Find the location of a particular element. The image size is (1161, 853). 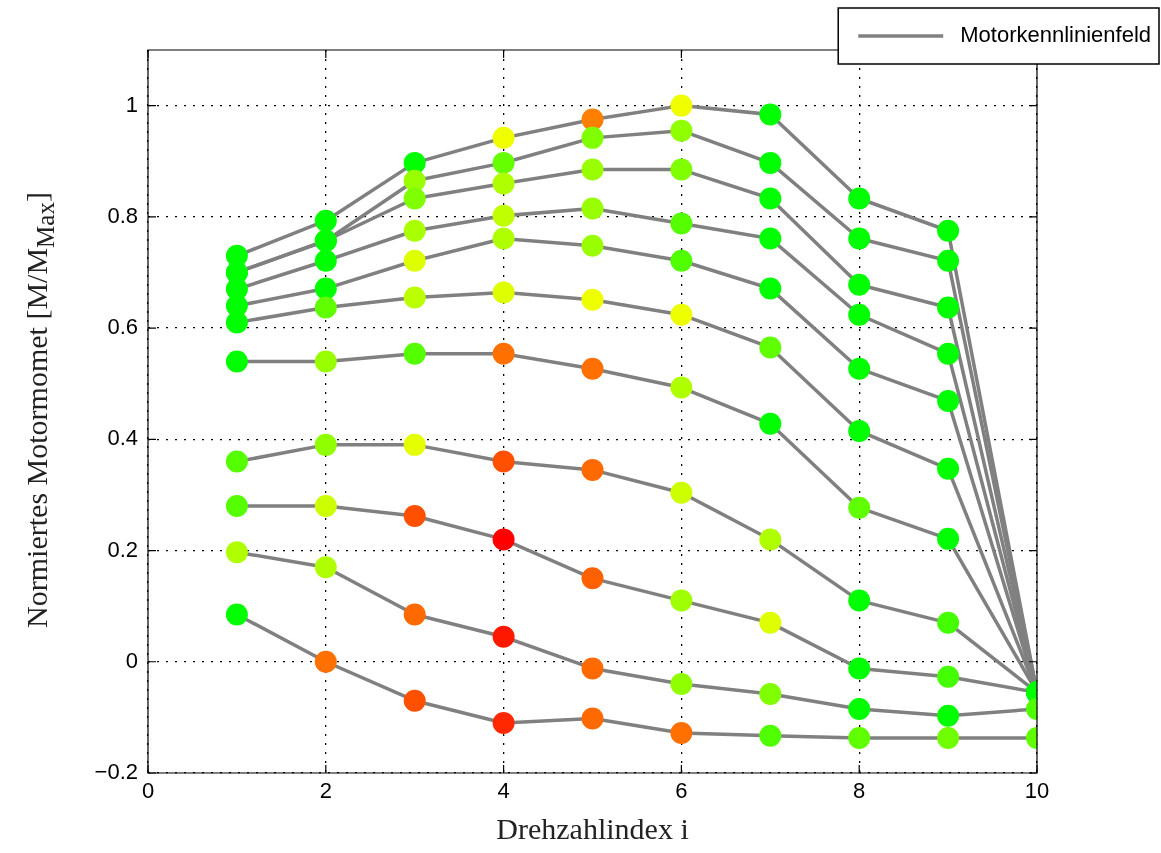

y-tick-label: −0.2 is located at coordinates (116, 772).